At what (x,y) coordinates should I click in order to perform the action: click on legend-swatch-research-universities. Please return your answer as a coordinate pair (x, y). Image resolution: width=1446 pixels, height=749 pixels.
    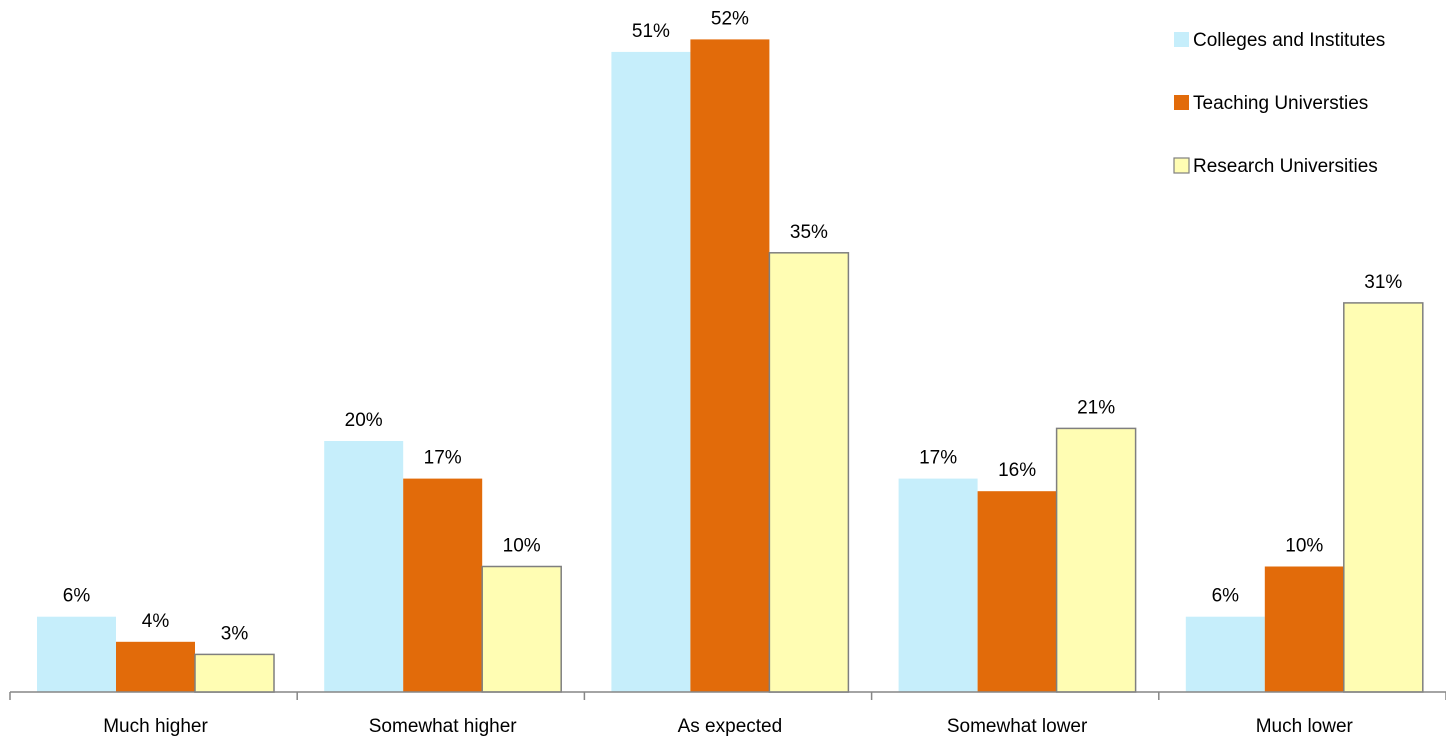
    Looking at the image, I should click on (1181, 165).